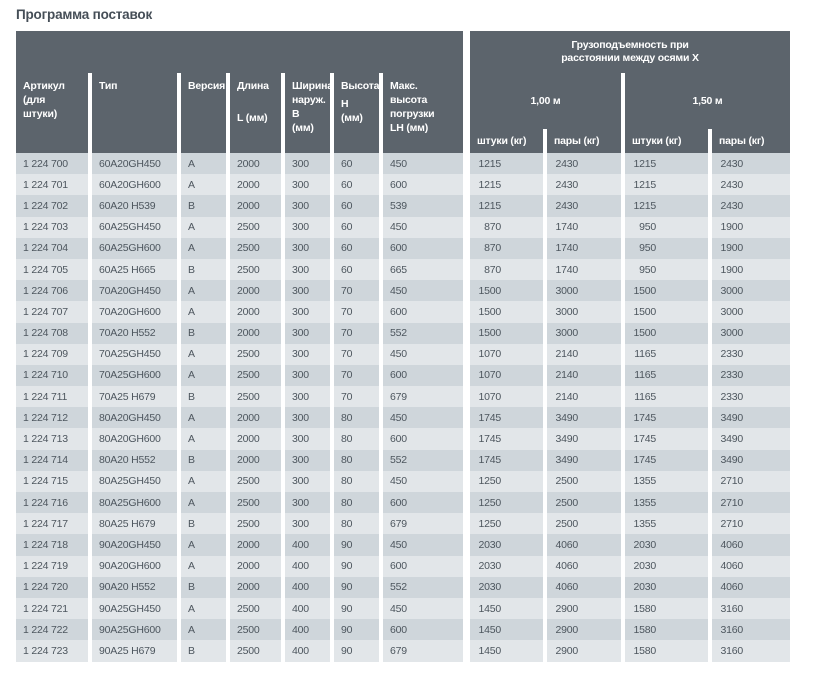 The width and height of the screenshot is (818, 679). What do you see at coordinates (666, 248) in the screenshot?
I see `table-cell-capacity: 950` at bounding box center [666, 248].